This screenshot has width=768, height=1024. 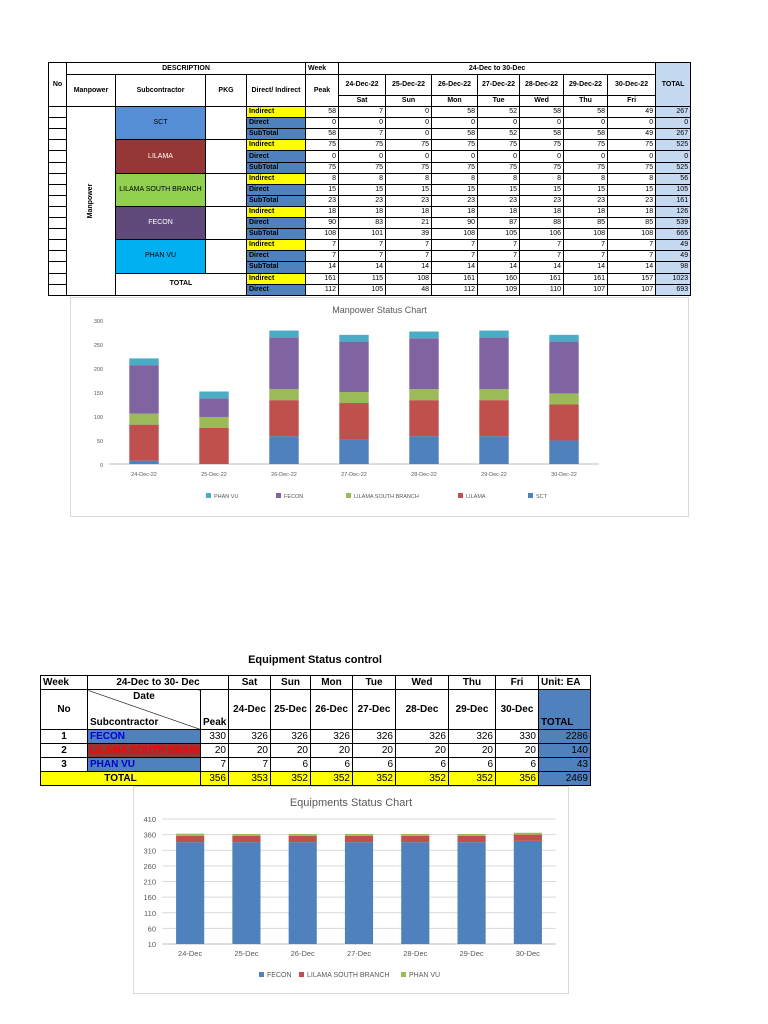 What do you see at coordinates (455, 223) in the screenshot?
I see `value-cell: 90` at bounding box center [455, 223].